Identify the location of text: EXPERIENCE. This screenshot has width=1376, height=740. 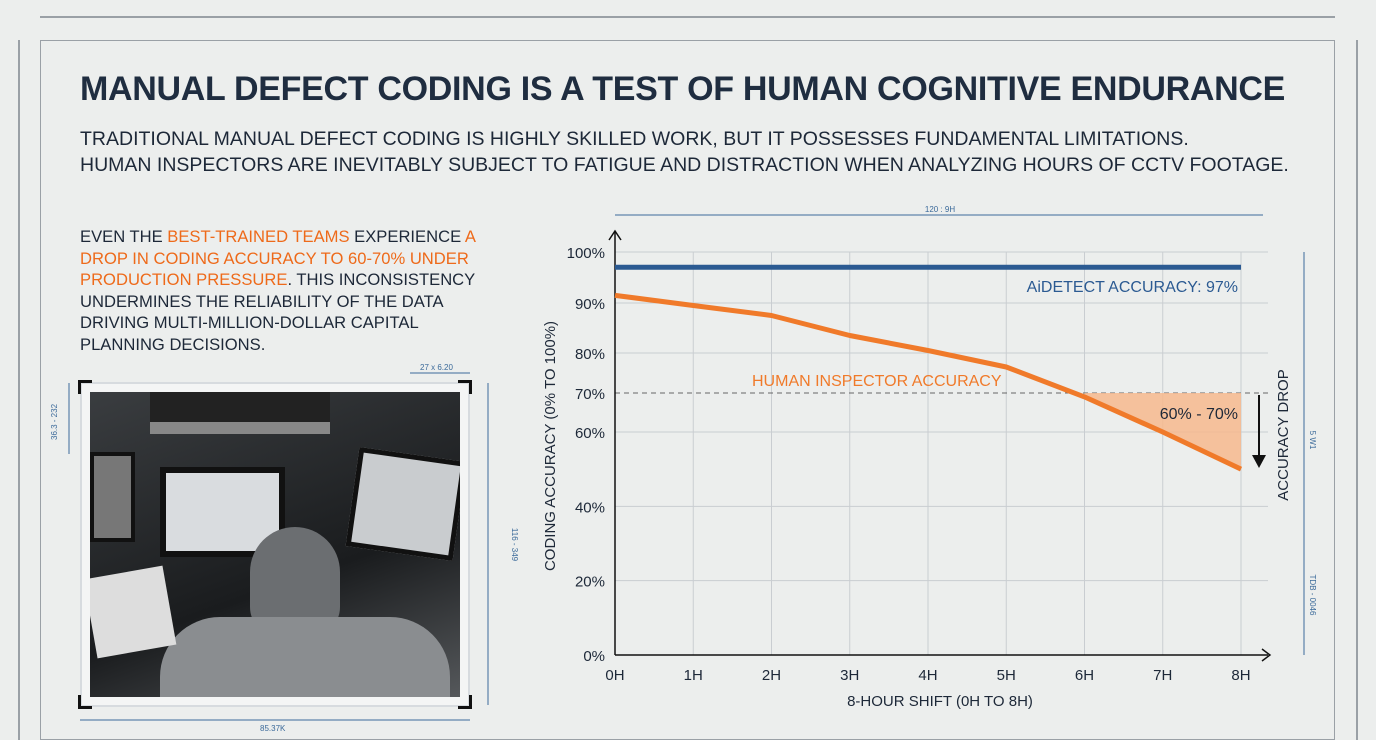
(407, 236).